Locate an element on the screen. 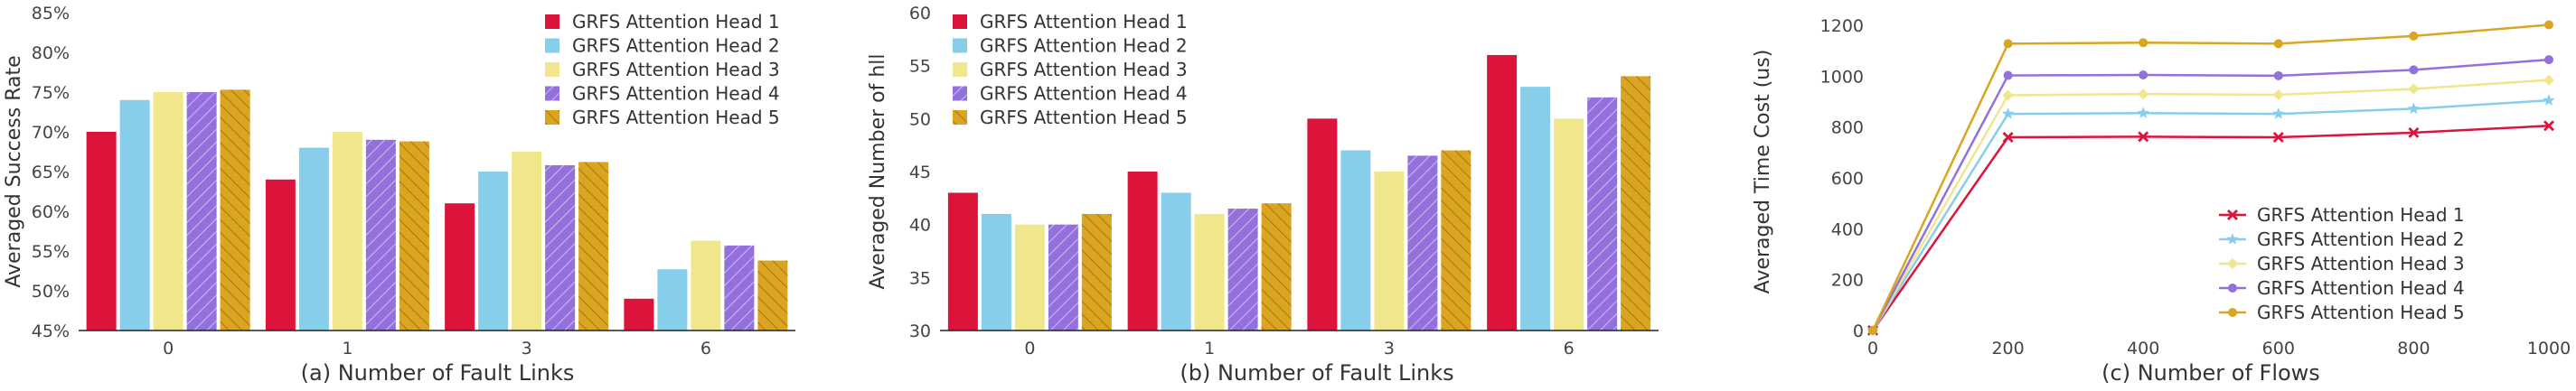 Image resolution: width=2576 pixels, height=391 pixels. y-tick-label: 1200 is located at coordinates (1842, 26).